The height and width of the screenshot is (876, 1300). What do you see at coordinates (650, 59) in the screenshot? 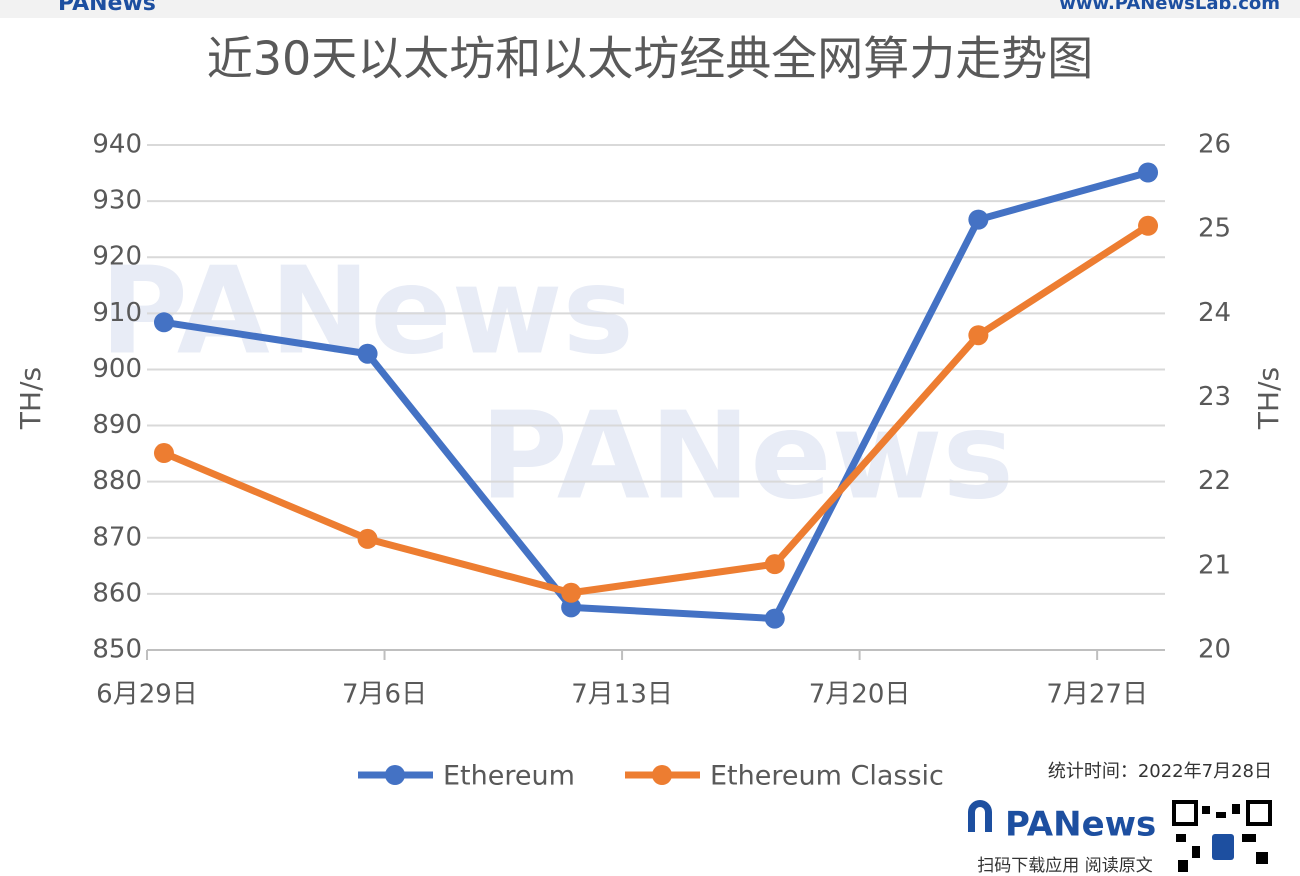
I see `chart-title: 近30天以太坊和以太坊经典全网算力走势图` at bounding box center [650, 59].